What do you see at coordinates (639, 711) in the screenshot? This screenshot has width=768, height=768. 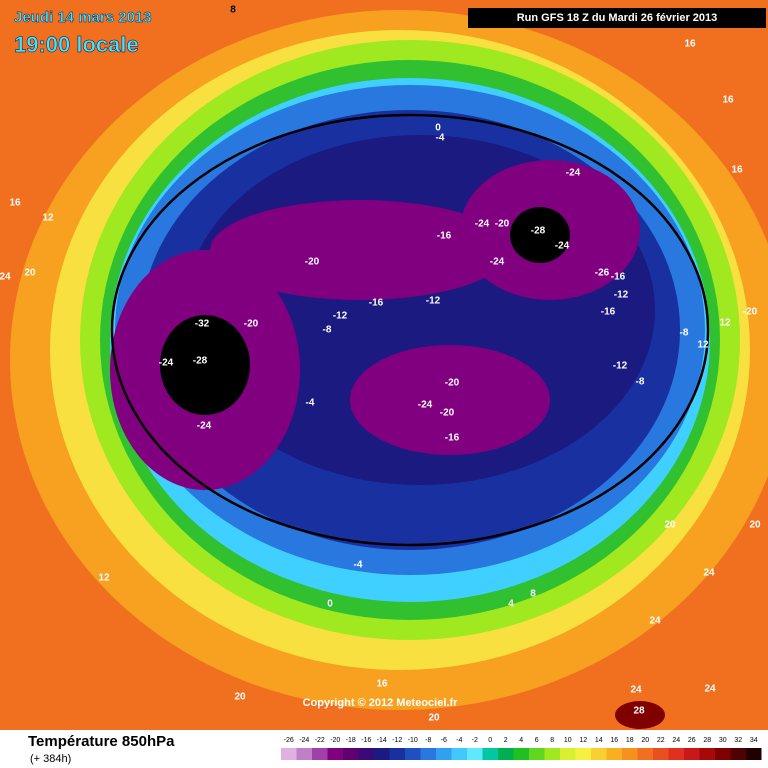 I see `contour-label: 28` at bounding box center [639, 711].